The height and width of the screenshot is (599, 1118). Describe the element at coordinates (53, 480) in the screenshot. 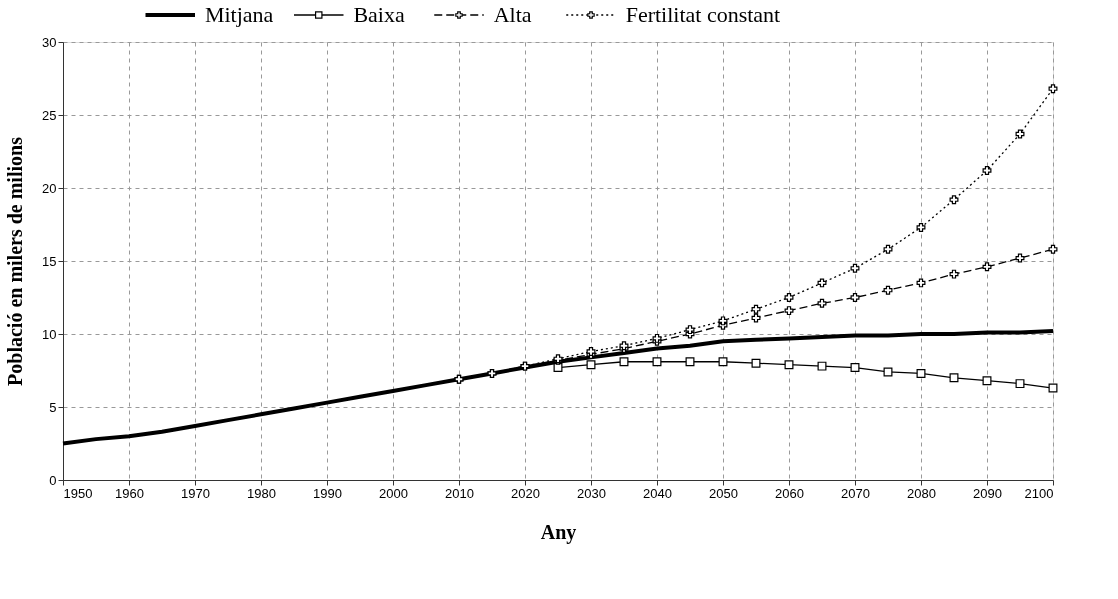

I see `y-tick-label: 0` at that location.